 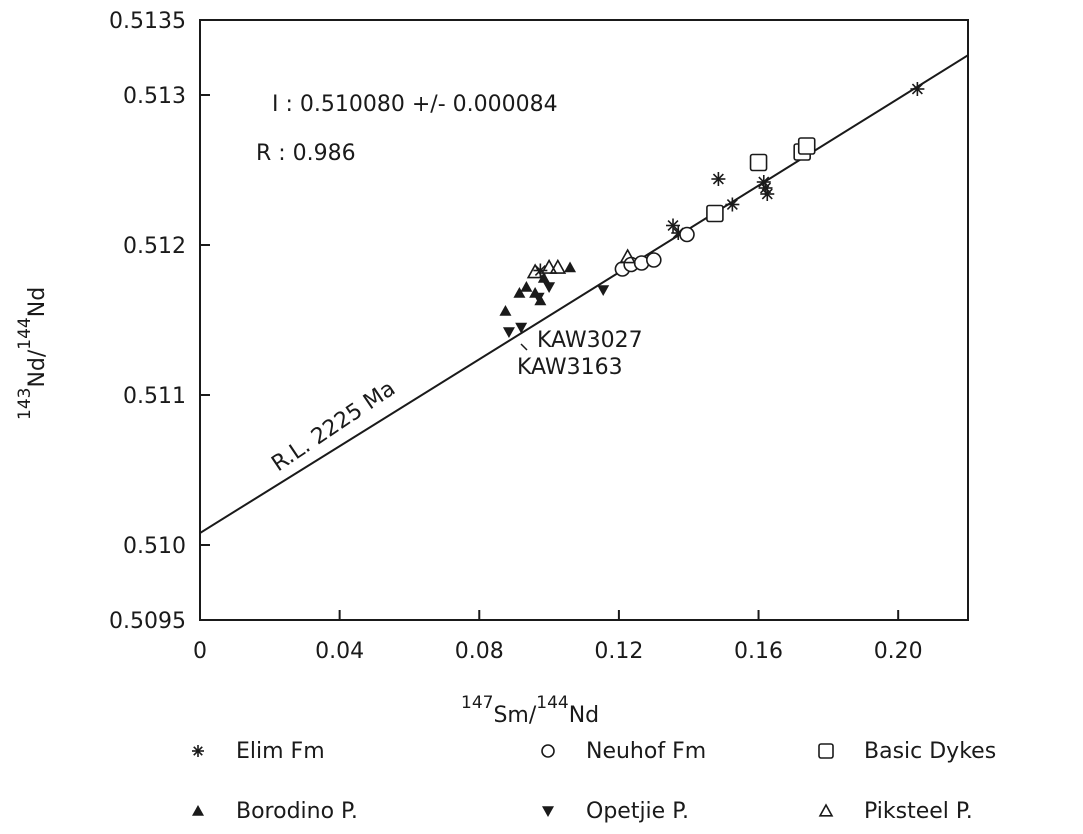 I want to click on data-points, so click(x=712, y=210).